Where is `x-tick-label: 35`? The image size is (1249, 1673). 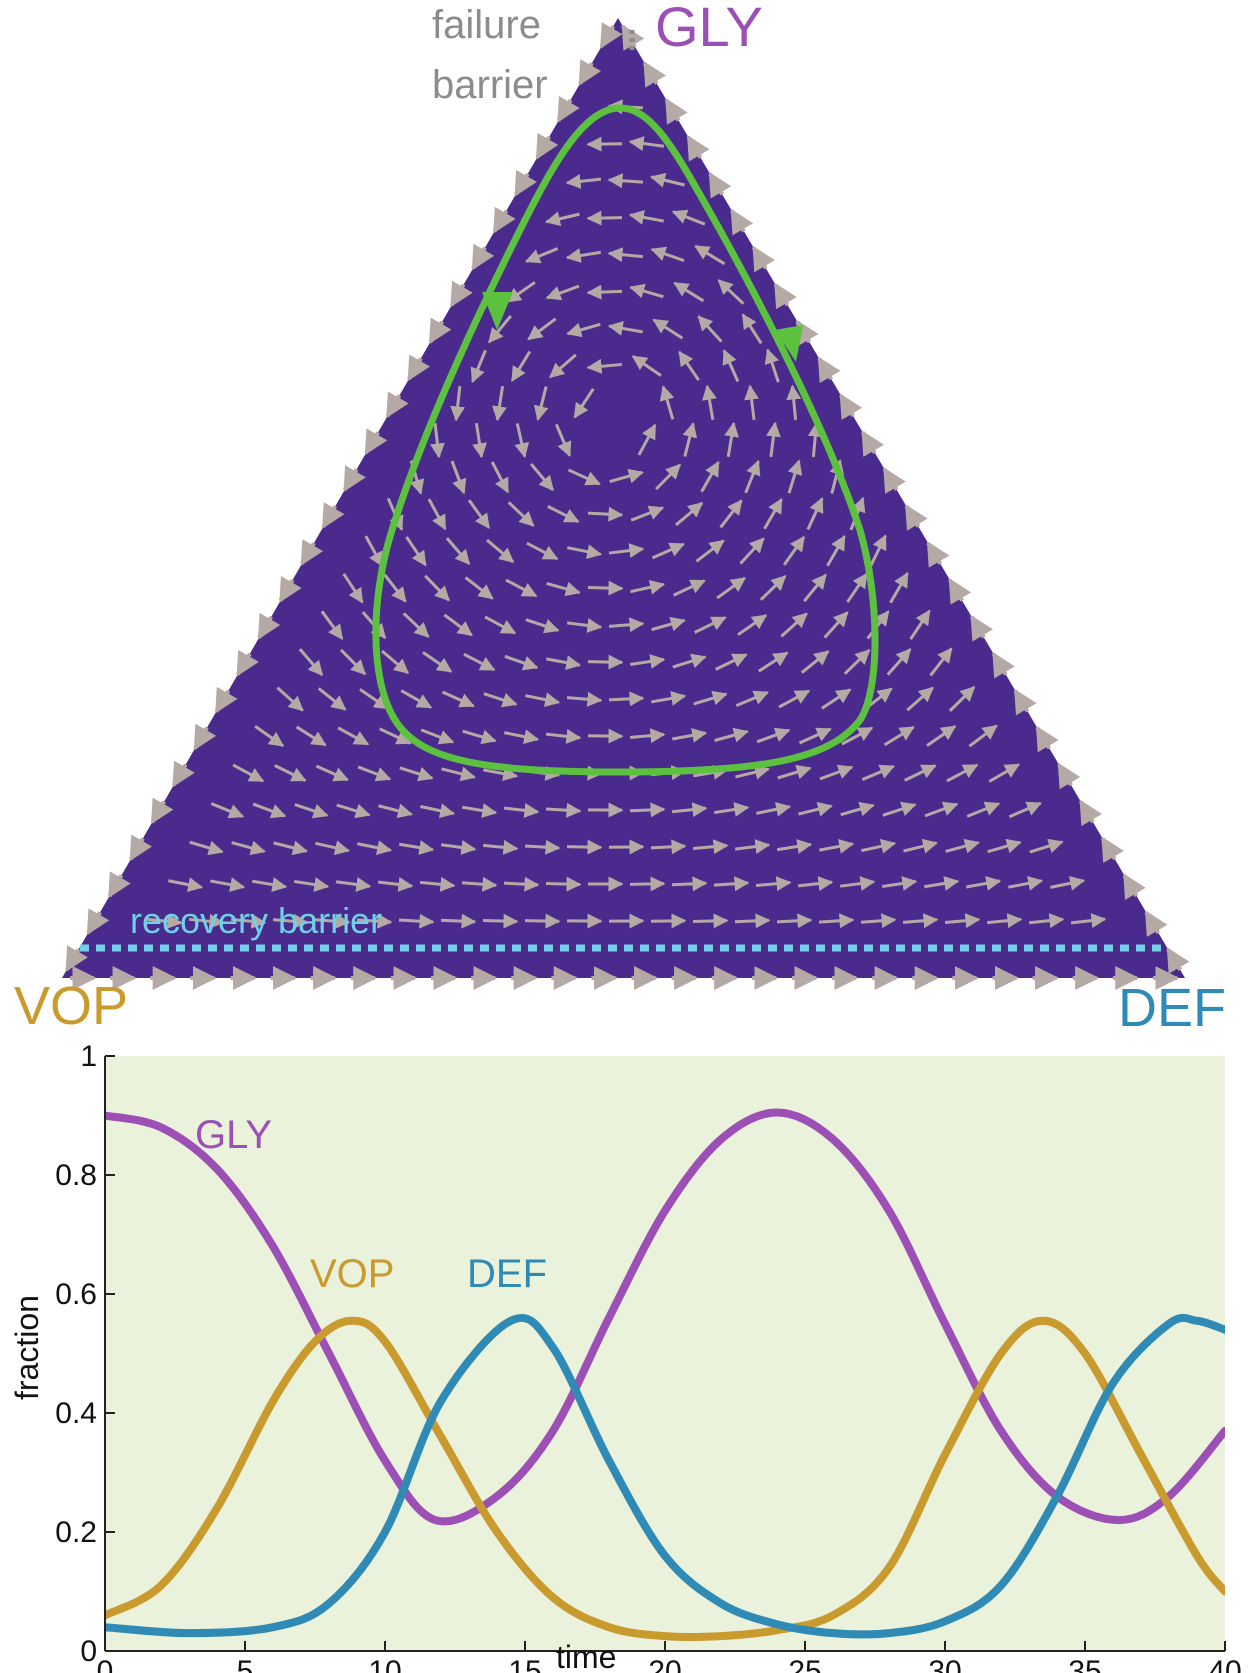 x-tick-label: 35 is located at coordinates (1084, 1664).